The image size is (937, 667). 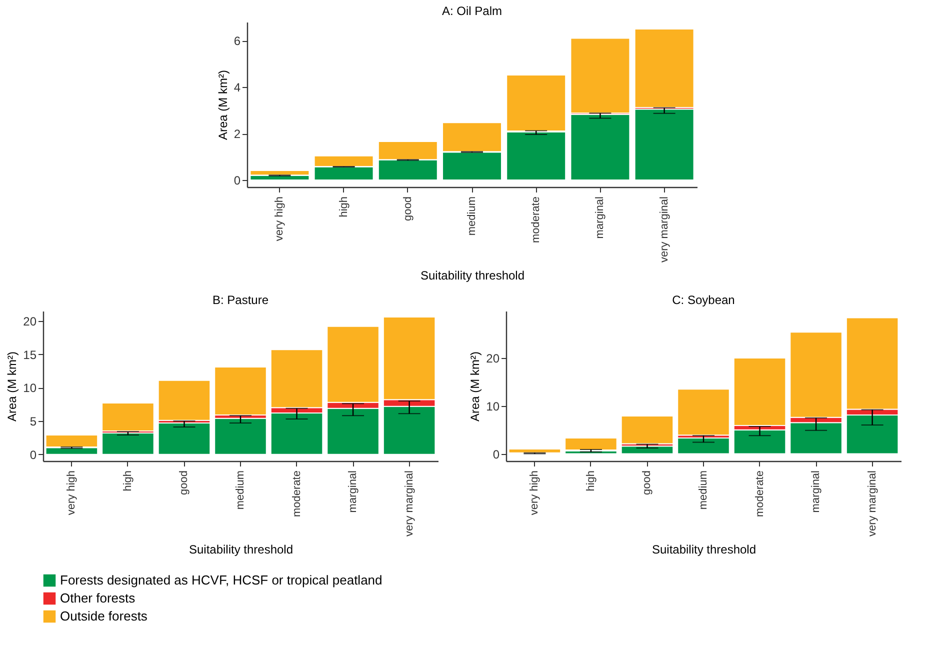 What do you see at coordinates (237, 41) in the screenshot?
I see `y-tick-label: 6` at bounding box center [237, 41].